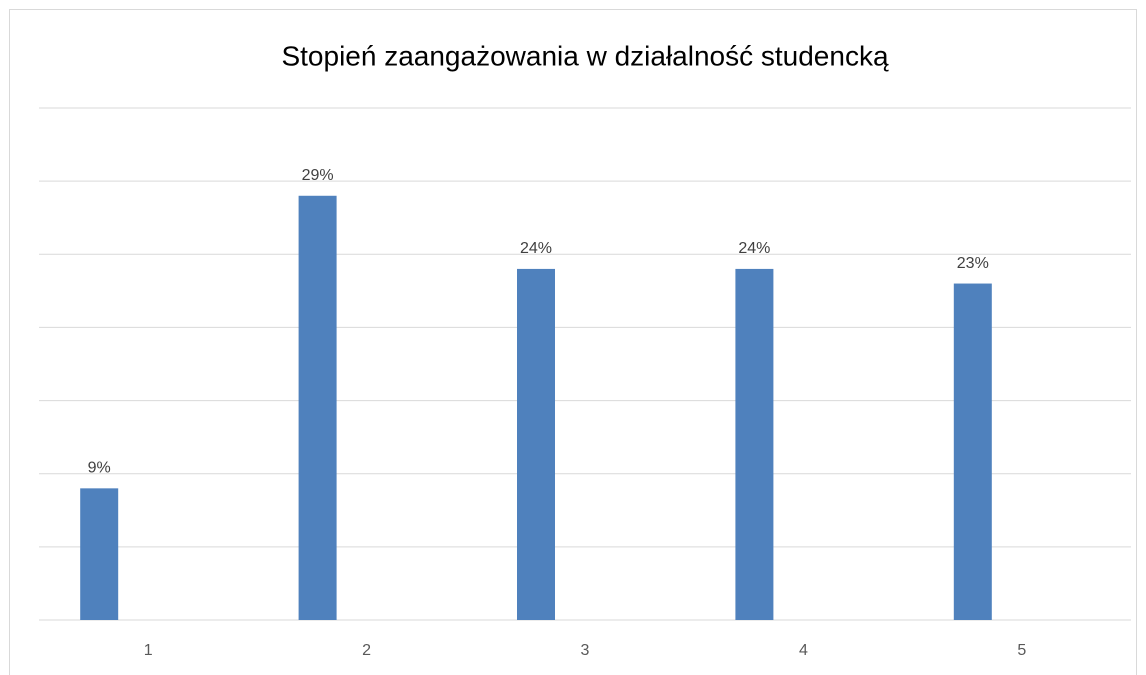 The width and height of the screenshot is (1146, 675). Describe the element at coordinates (803, 650) in the screenshot. I see `x-tick-label: 4` at that location.